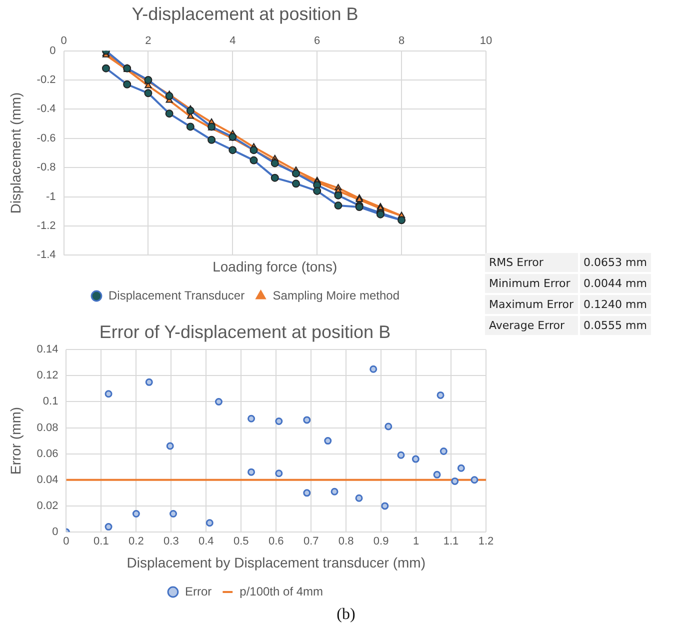 This screenshot has width=692, height=633. I want to click on x-tick-label: 10, so click(486, 41).